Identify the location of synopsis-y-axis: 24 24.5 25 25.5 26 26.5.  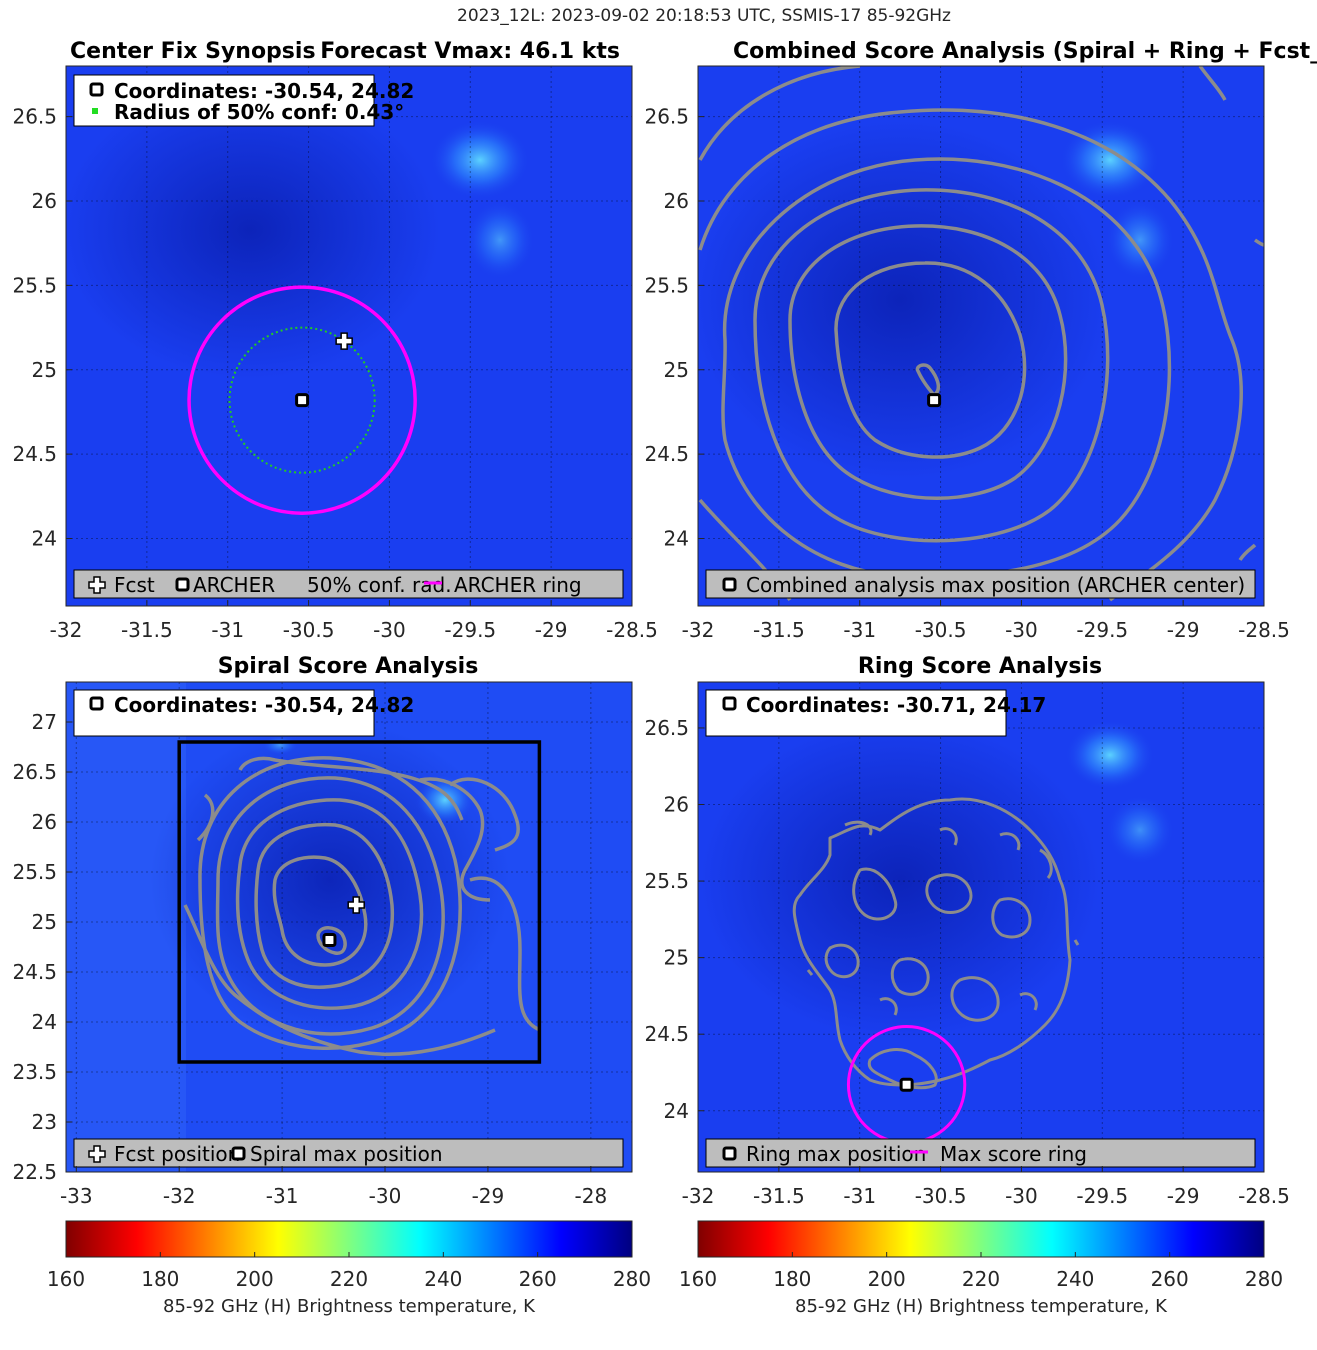
(42, 328).